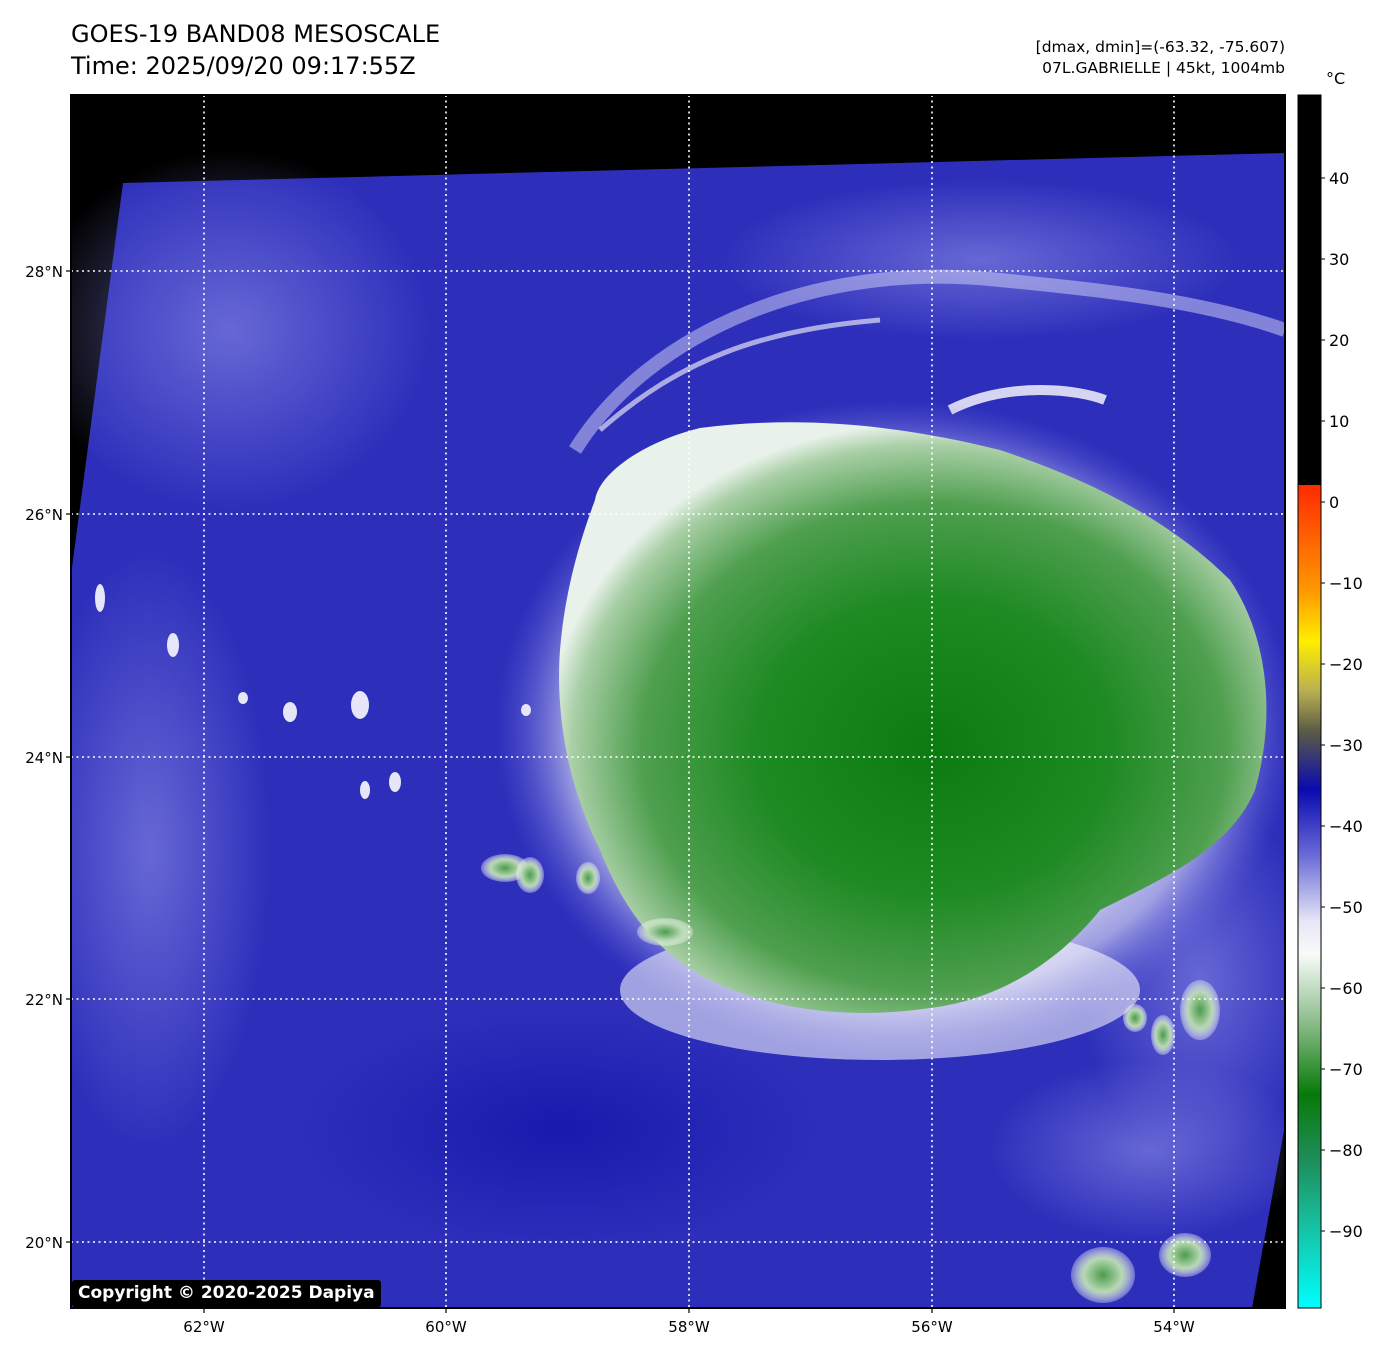  Describe the element at coordinates (44, 1243) in the screenshot. I see `lat-label-20n: 20°N` at that location.